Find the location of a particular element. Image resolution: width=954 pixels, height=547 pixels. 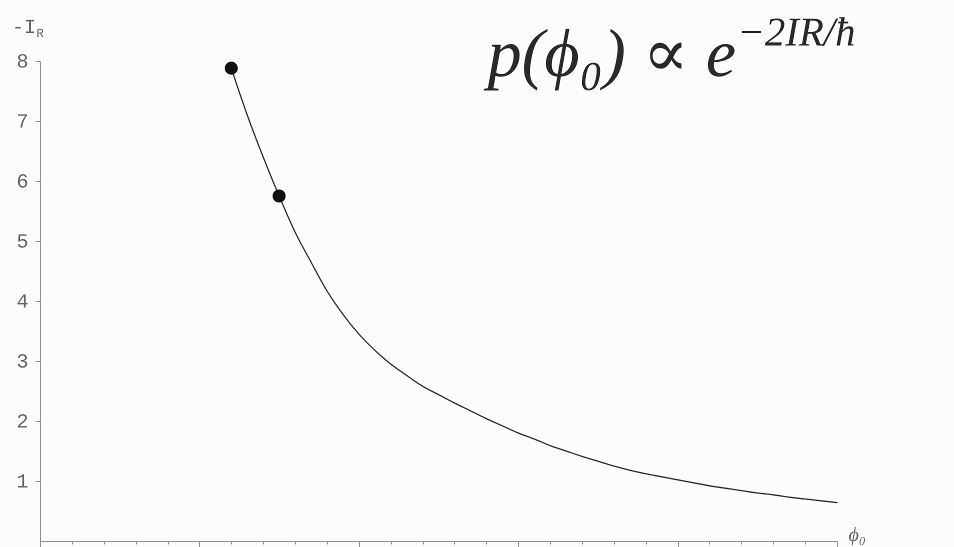

y-tick-label: 1 is located at coordinates (22, 483).